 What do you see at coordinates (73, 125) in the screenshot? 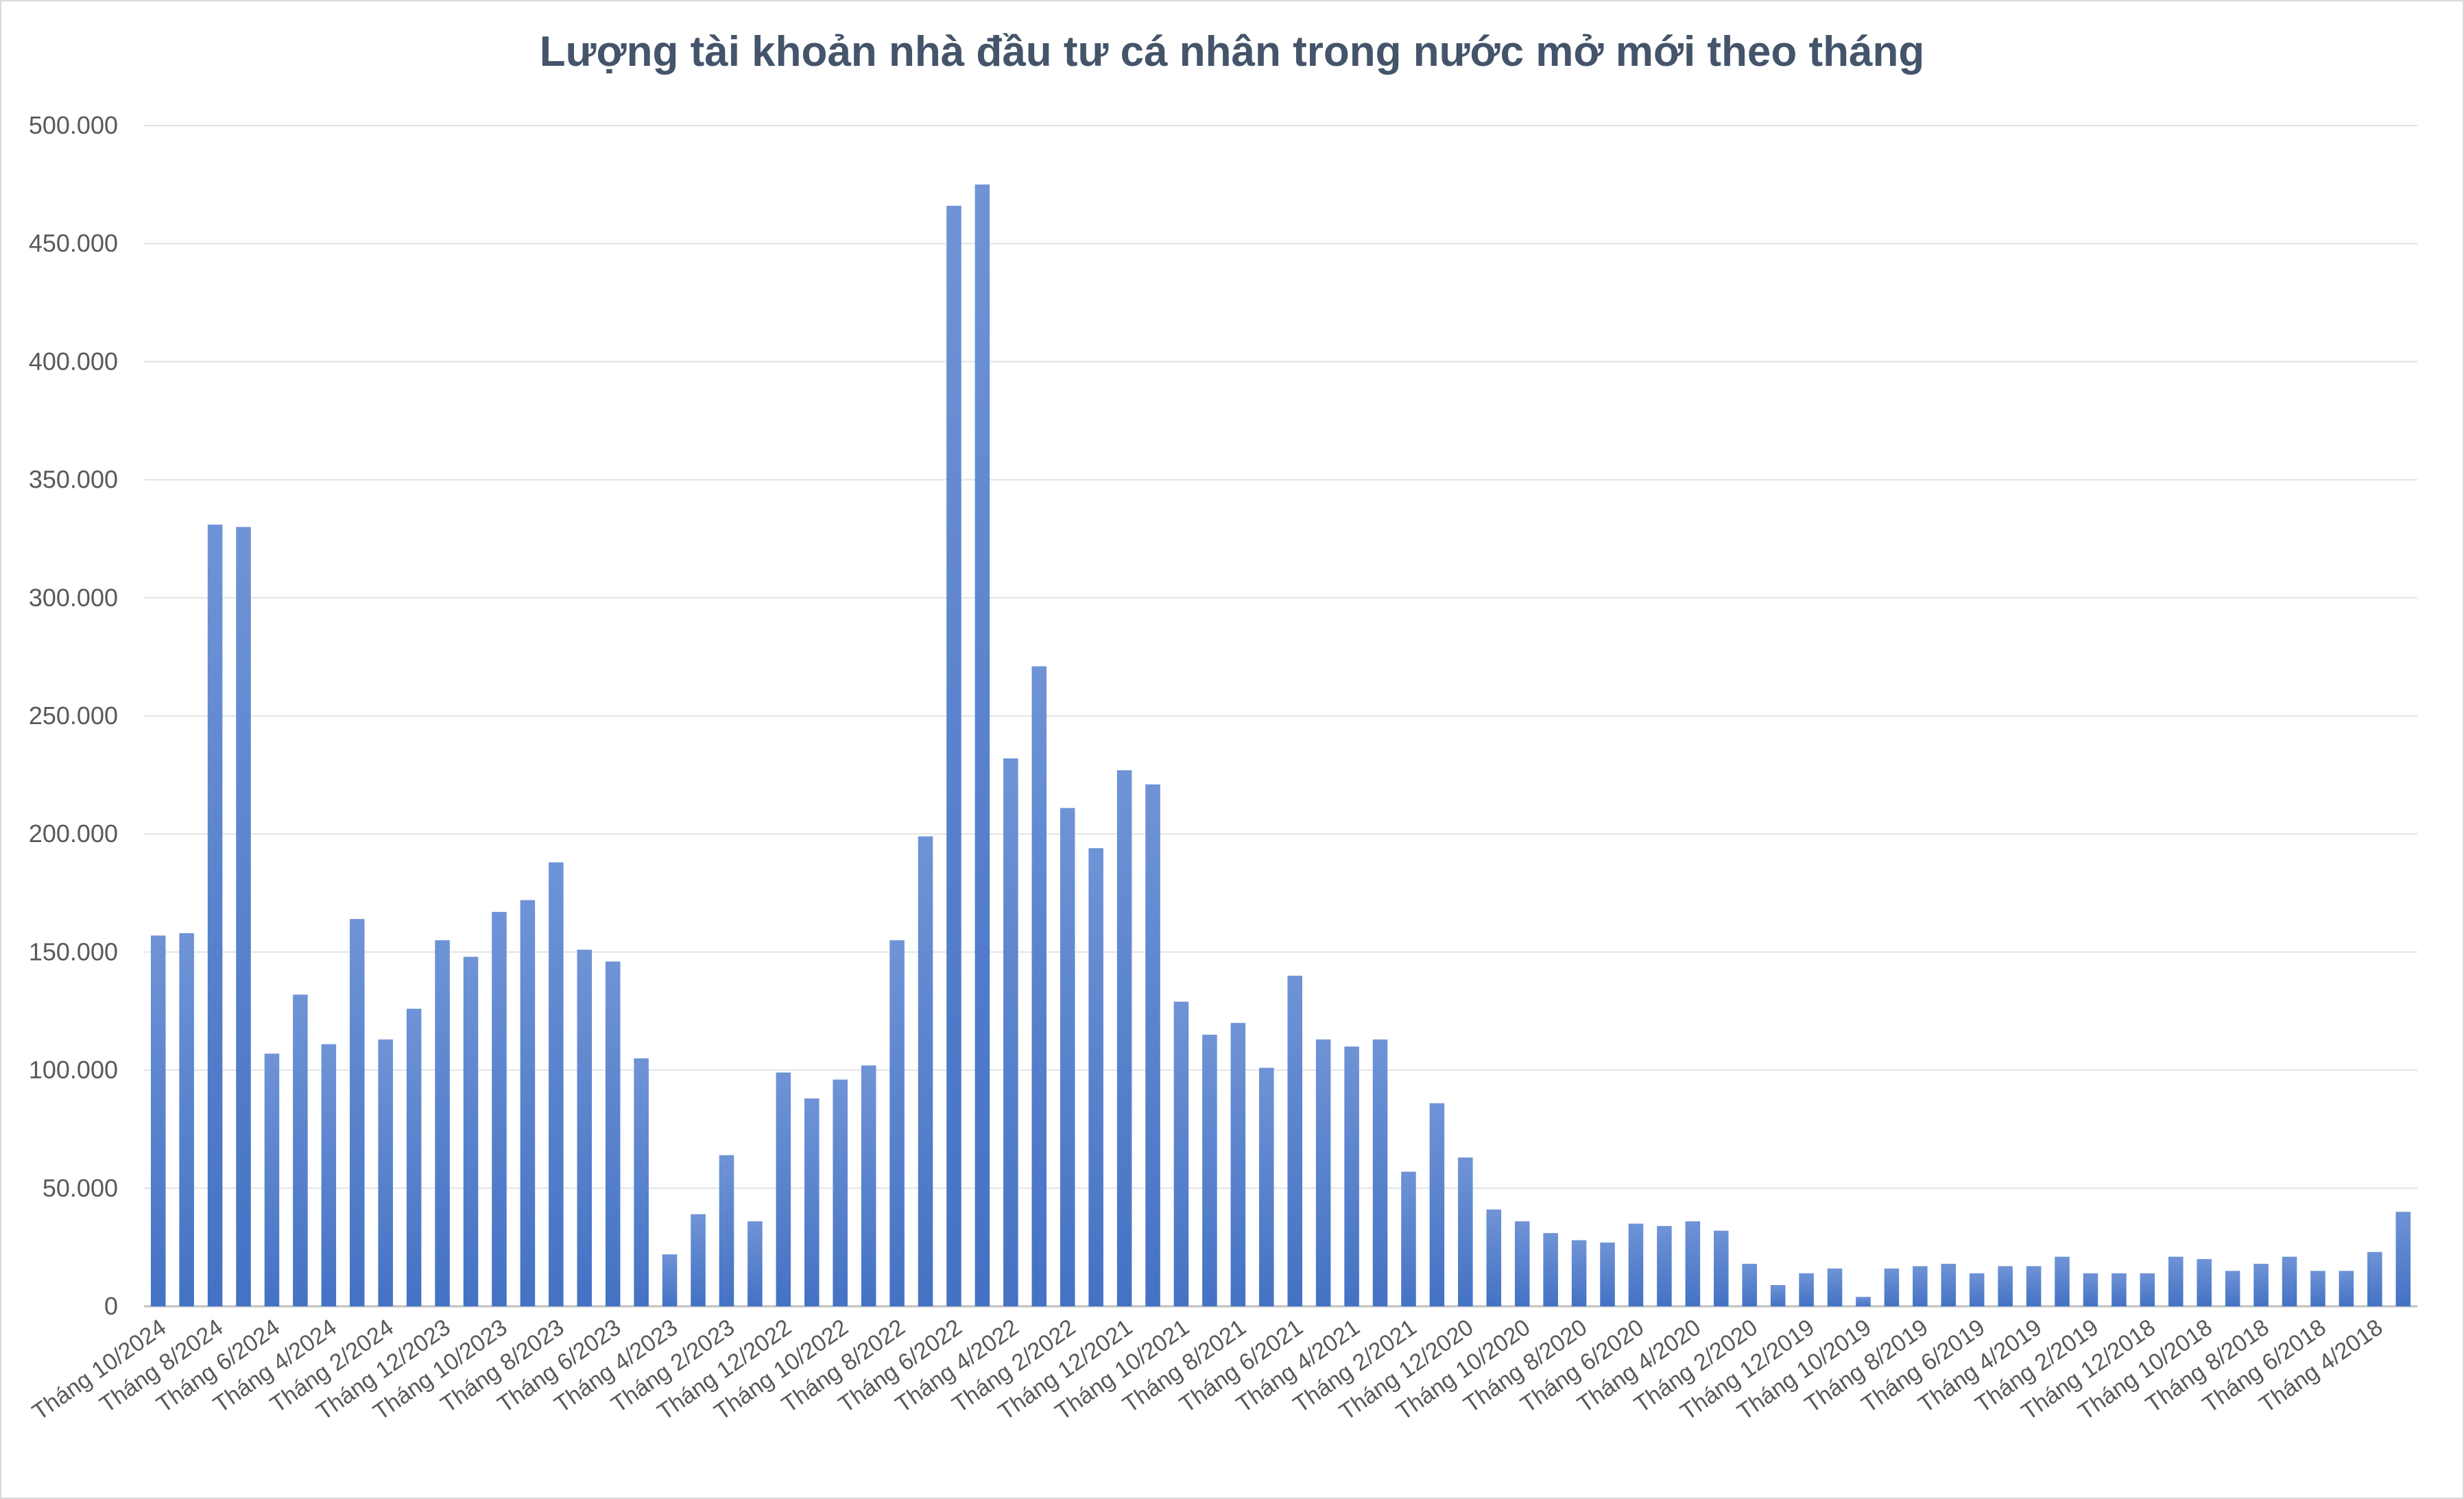
I see `y-tick-label: 500.000` at bounding box center [73, 125].